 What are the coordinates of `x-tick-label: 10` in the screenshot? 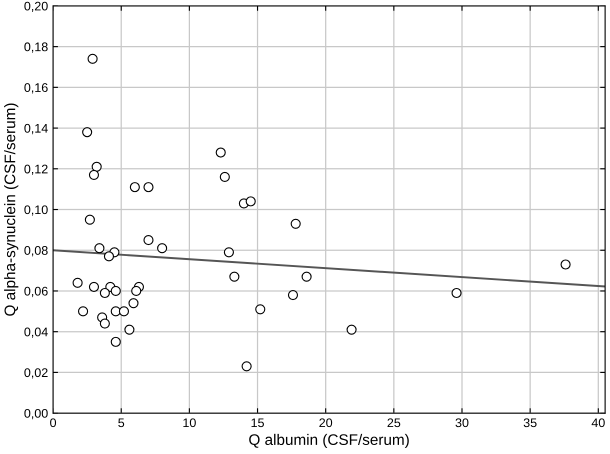 It's located at (189, 423).